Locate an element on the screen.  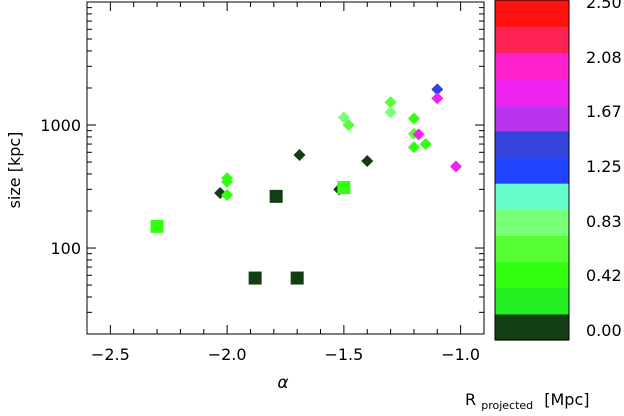
colorbar-tick-label: 1.25 is located at coordinates (604, 166).